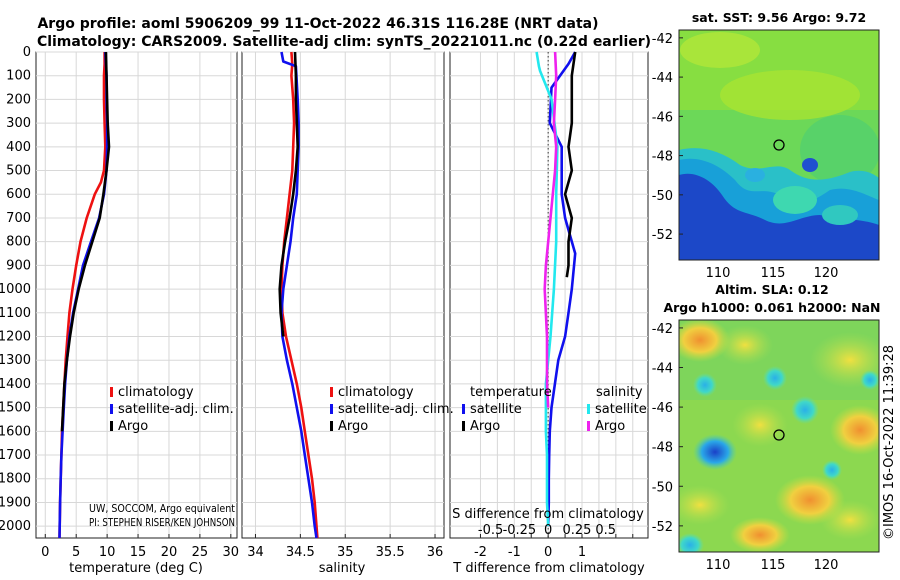 Image resolution: width=900 pixels, height=580 pixels. Describe the element at coordinates (621, 409) in the screenshot. I see `legend-label: satellite` at that location.